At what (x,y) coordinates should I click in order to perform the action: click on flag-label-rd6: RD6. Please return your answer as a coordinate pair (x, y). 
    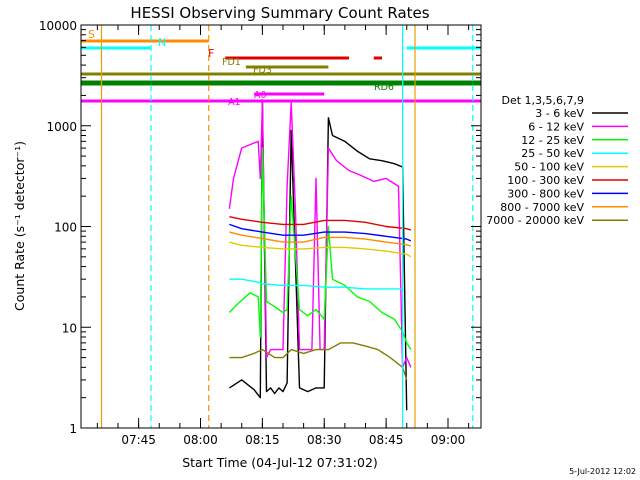
    Looking at the image, I should click on (384, 87).